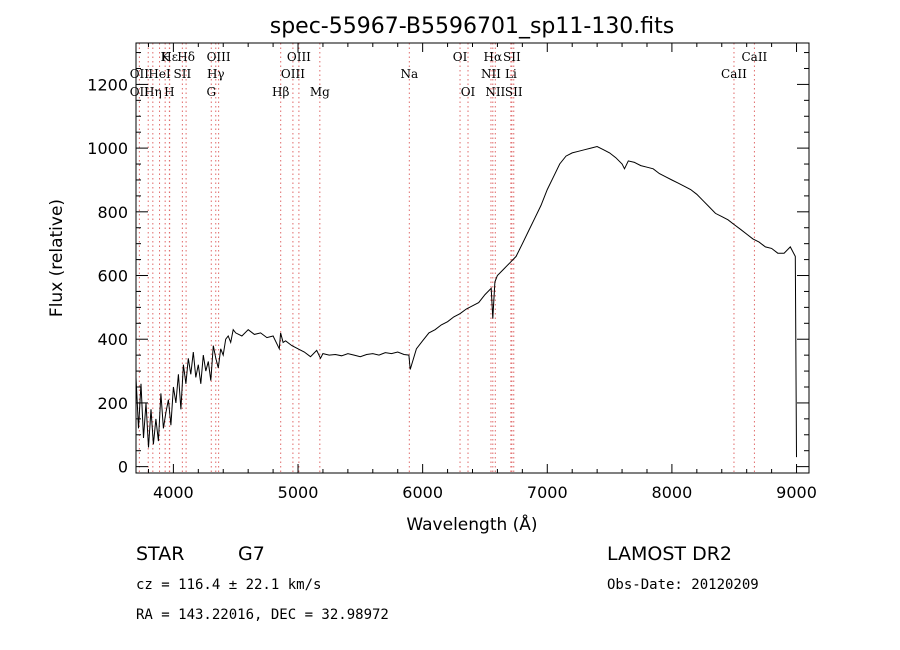  I want to click on line-label: Hα, so click(493, 57).